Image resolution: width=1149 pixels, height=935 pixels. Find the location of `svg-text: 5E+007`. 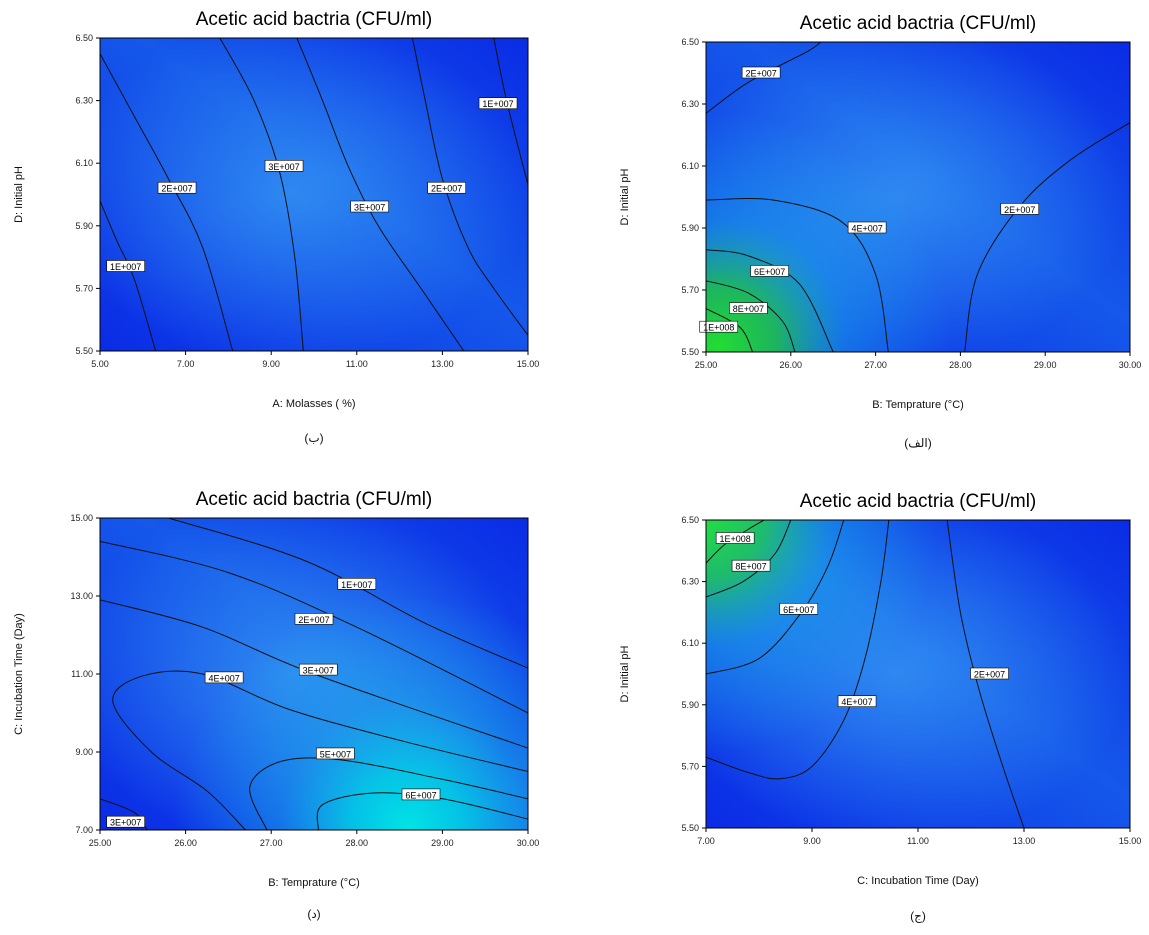

svg-text: 5E+007 is located at coordinates (335, 754).